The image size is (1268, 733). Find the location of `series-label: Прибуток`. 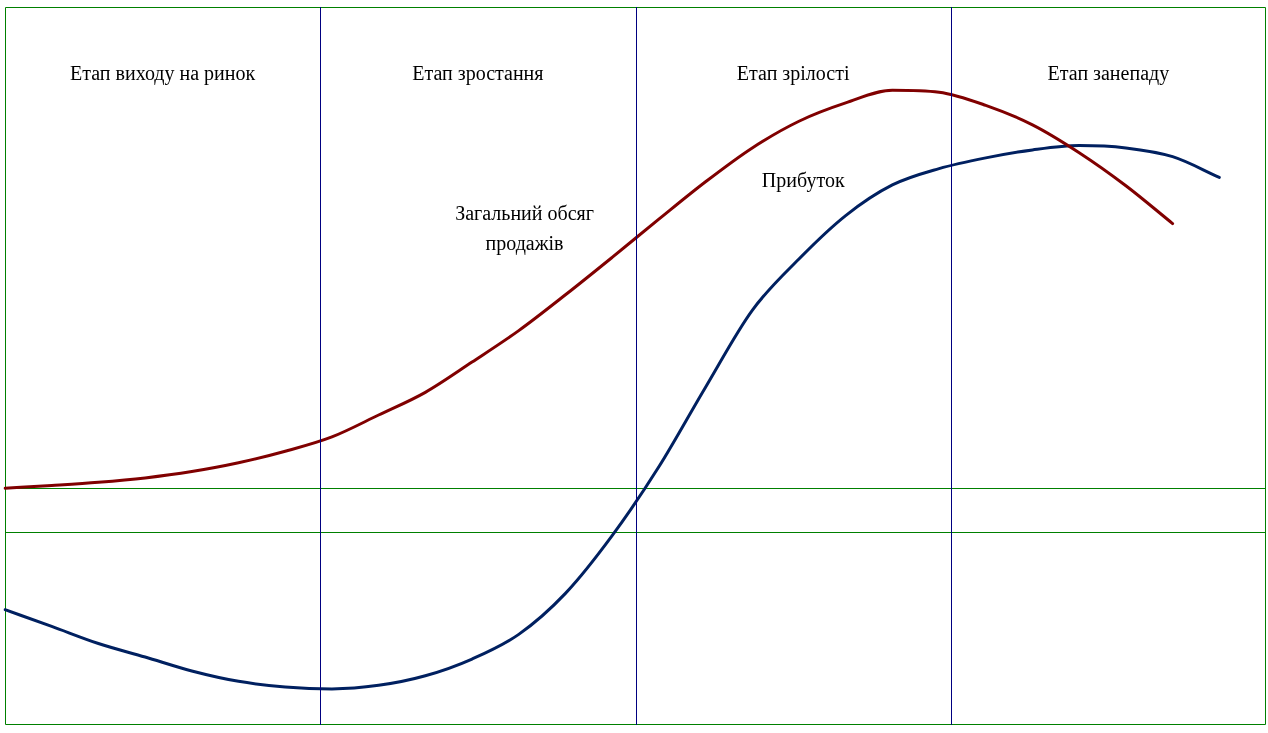

series-label: Прибуток is located at coordinates (803, 180).